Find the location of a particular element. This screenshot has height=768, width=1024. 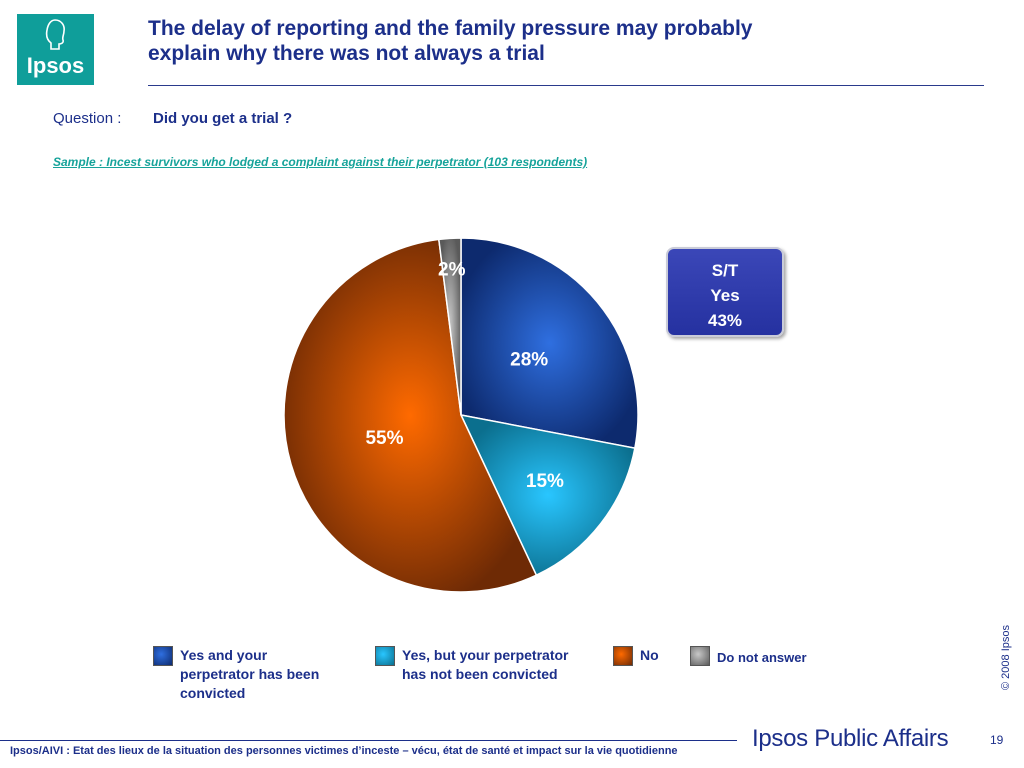

legend-item-no-answer: Do not answer is located at coordinates (748, 656).